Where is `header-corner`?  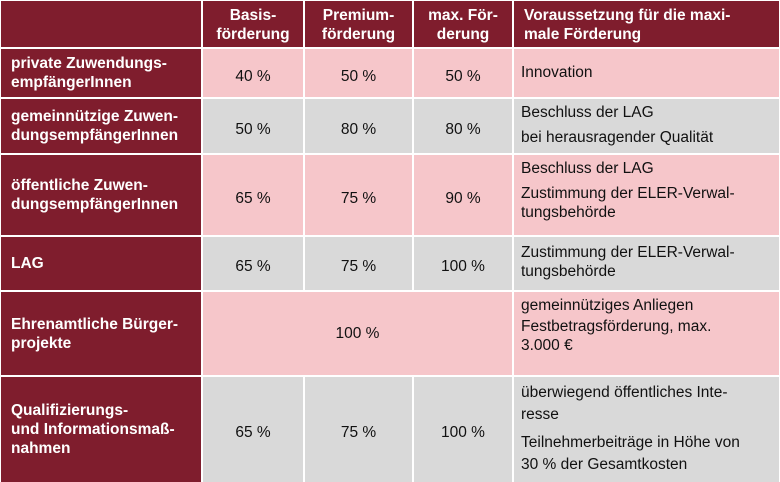 header-corner is located at coordinates (101, 24).